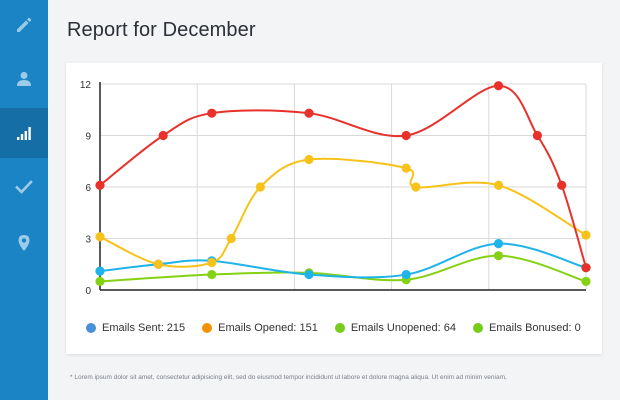 This screenshot has width=620, height=400. Describe the element at coordinates (88, 291) in the screenshot. I see `y-tick-label: 0` at that location.